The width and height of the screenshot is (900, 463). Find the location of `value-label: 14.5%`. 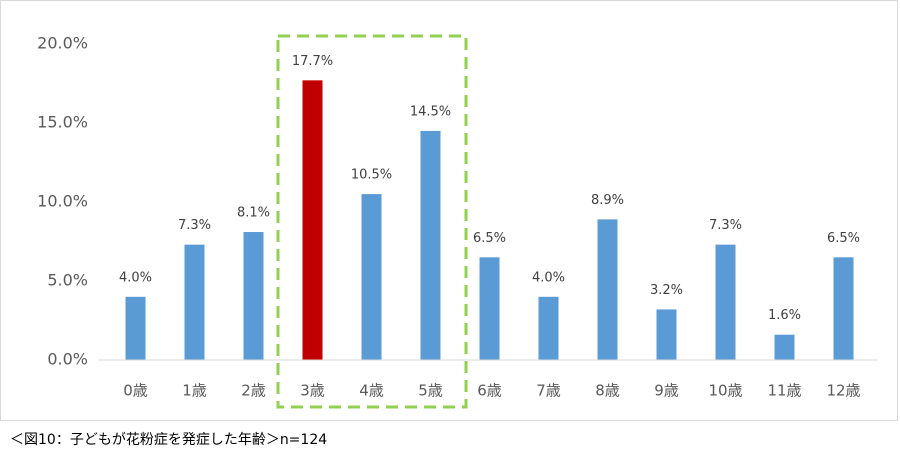

value-label: 14.5% is located at coordinates (430, 111).